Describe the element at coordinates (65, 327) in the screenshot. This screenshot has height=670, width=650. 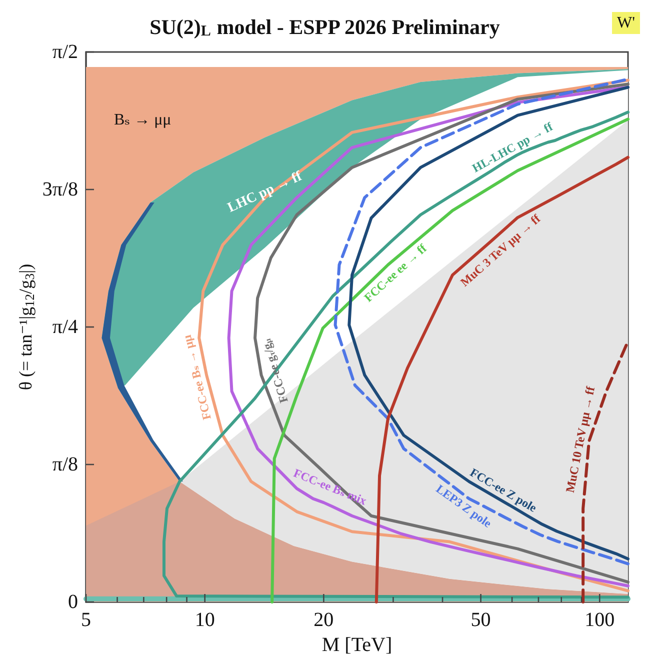
I see `y-tick-label: π/4` at that location.